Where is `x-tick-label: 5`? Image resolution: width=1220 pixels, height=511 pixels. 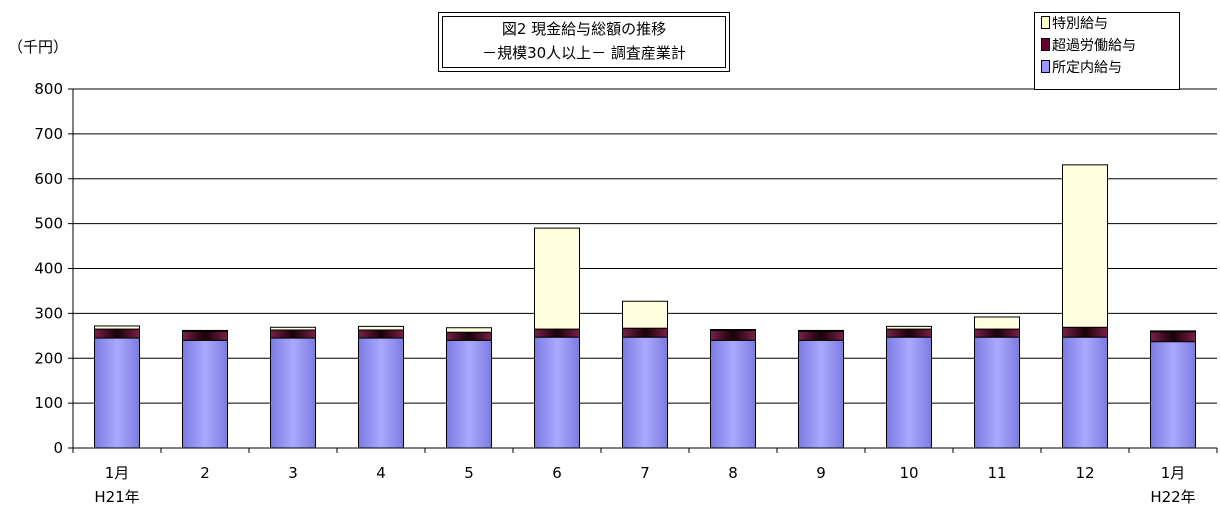
x-tick-label: 5 is located at coordinates (469, 473).